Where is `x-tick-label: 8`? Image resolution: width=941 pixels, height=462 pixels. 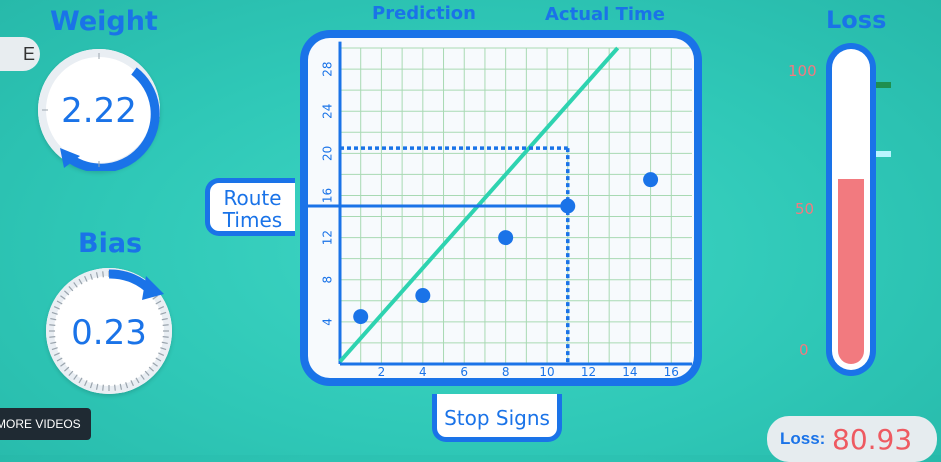 x-tick-label: 8 is located at coordinates (506, 371).